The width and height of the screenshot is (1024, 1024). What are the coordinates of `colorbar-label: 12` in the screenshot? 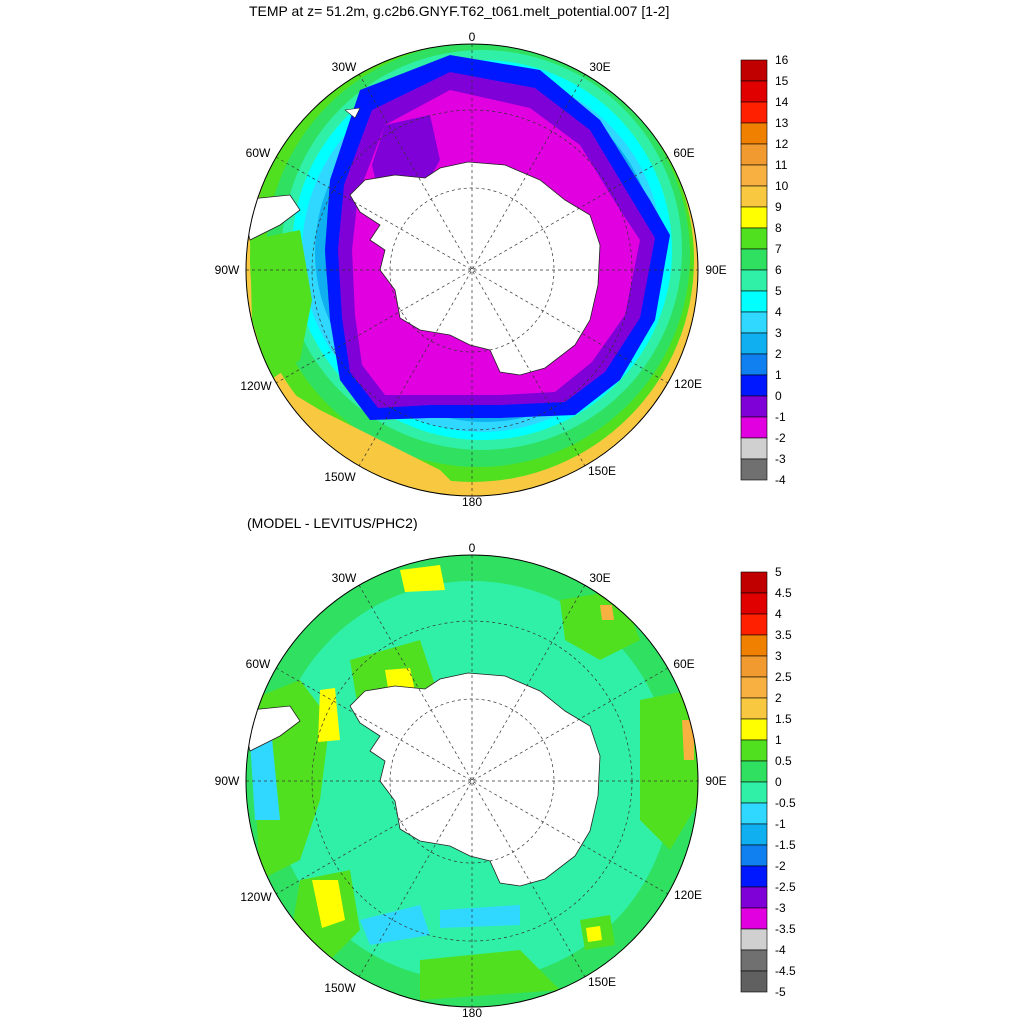 It's located at (782, 144).